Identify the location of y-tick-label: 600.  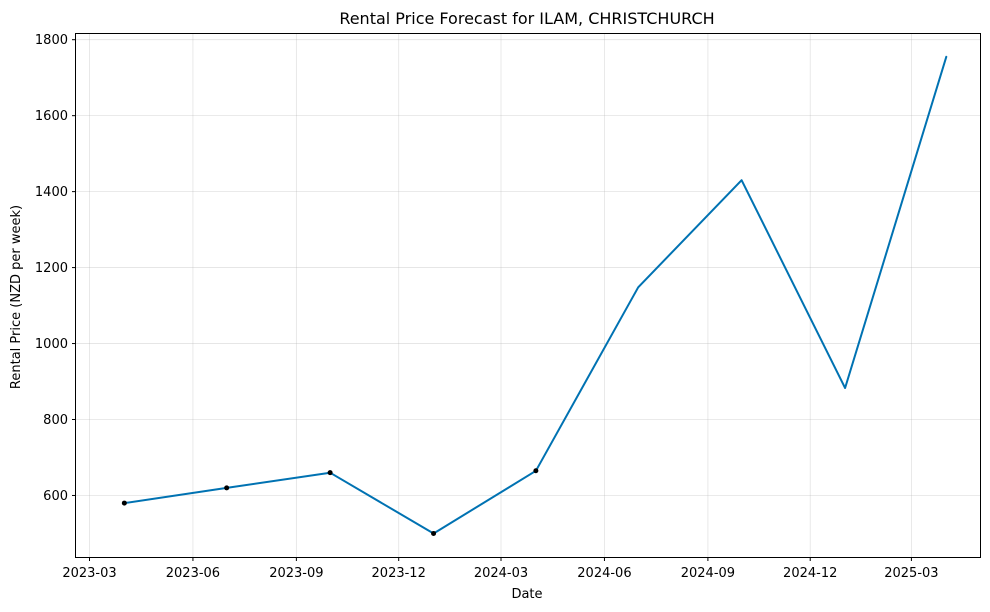
(55, 496).